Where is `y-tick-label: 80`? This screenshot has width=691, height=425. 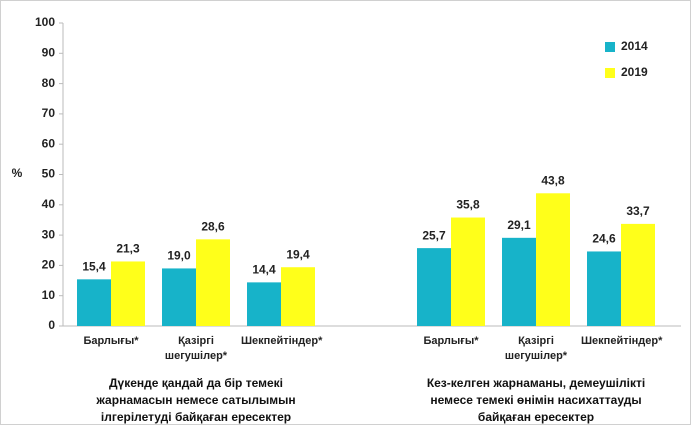
y-tick-label: 80 is located at coordinates (49, 83).